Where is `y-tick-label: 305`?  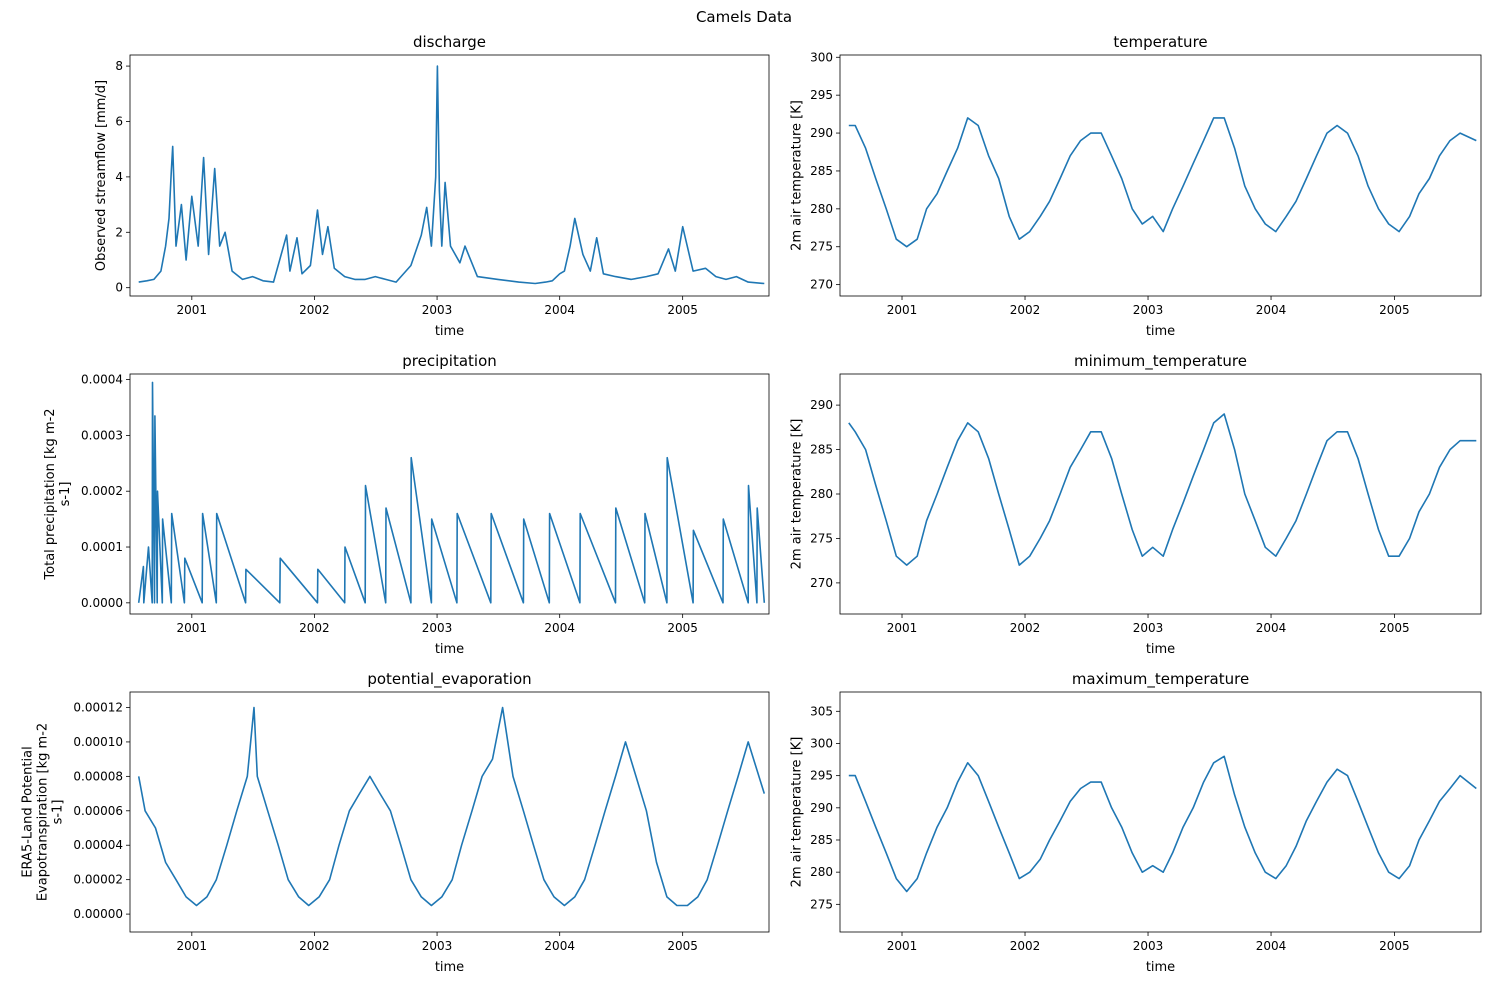
y-tick-label: 305 is located at coordinates (821, 711).